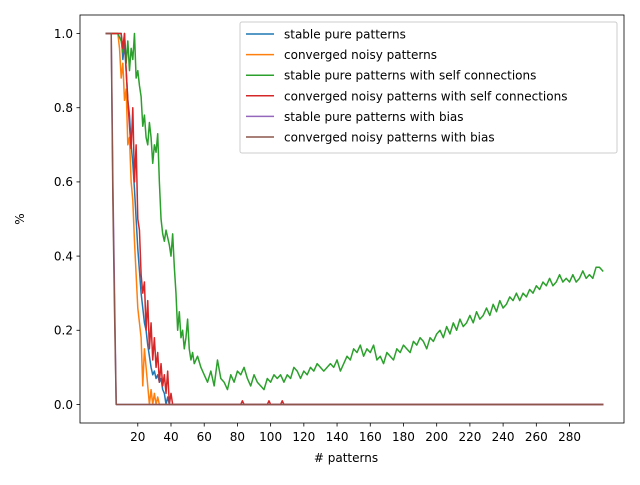 The image size is (640, 485). Describe the element at coordinates (436, 437) in the screenshot. I see `x-tick-label: 200` at that location.